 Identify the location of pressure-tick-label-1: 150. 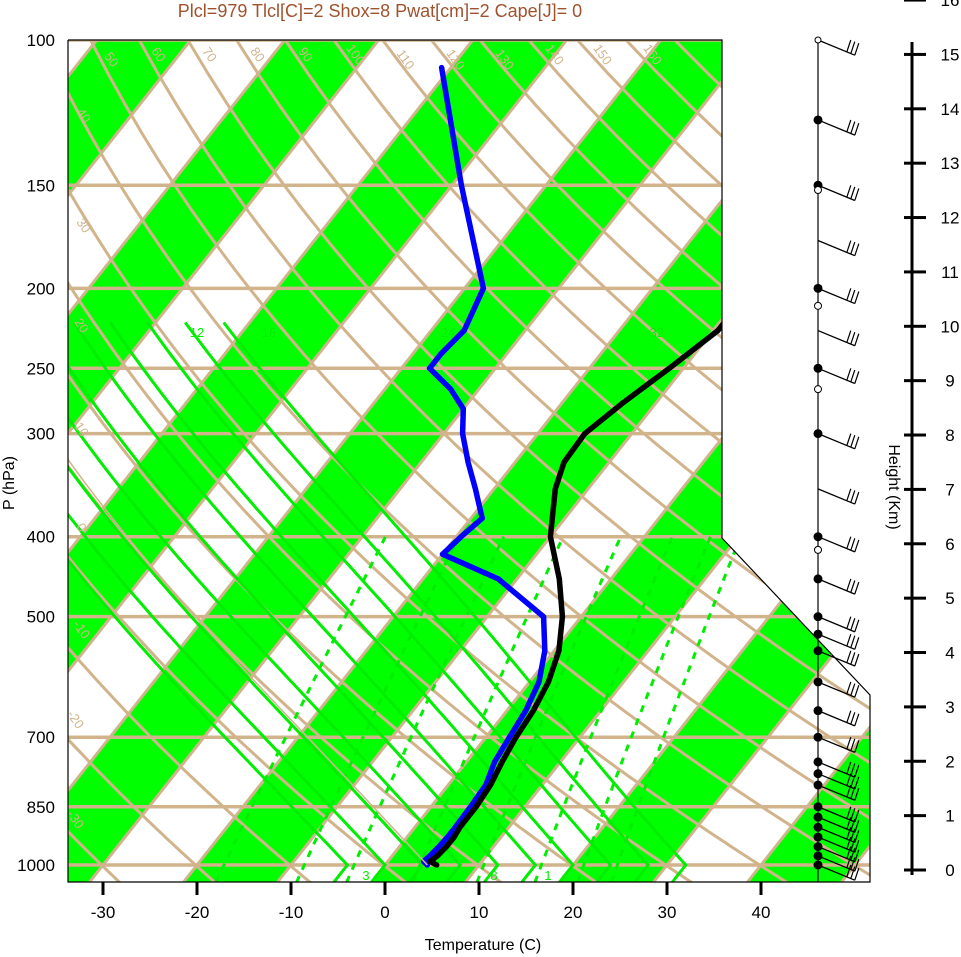
(41, 185).